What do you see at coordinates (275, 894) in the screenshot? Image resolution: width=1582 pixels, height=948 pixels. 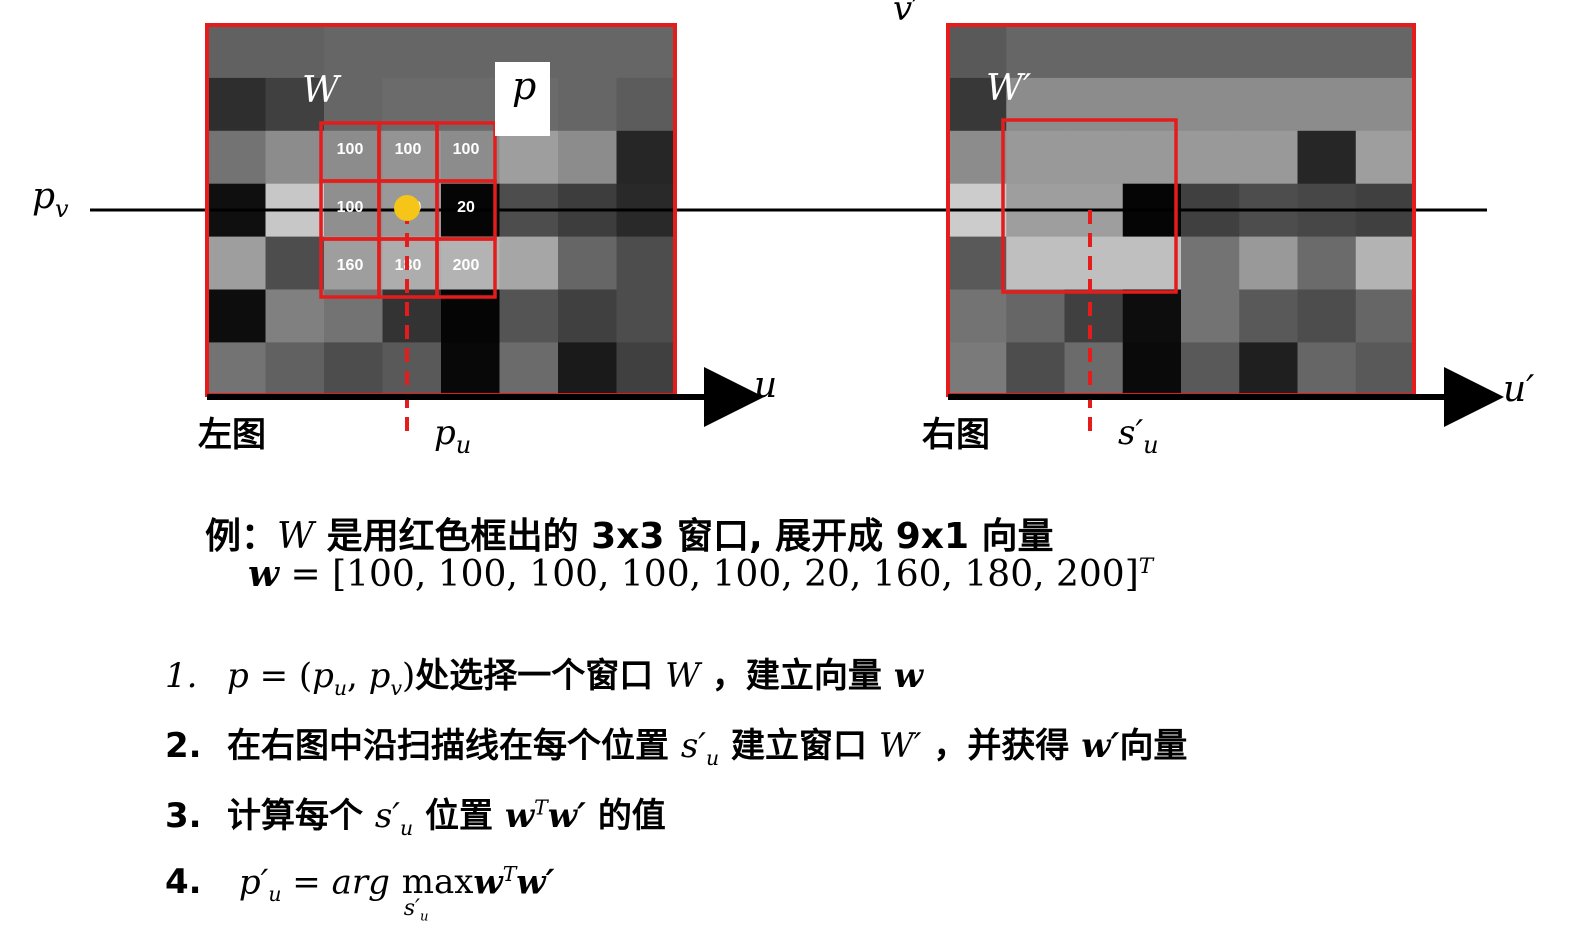 I see `step-4-p-sub: u` at bounding box center [275, 894].